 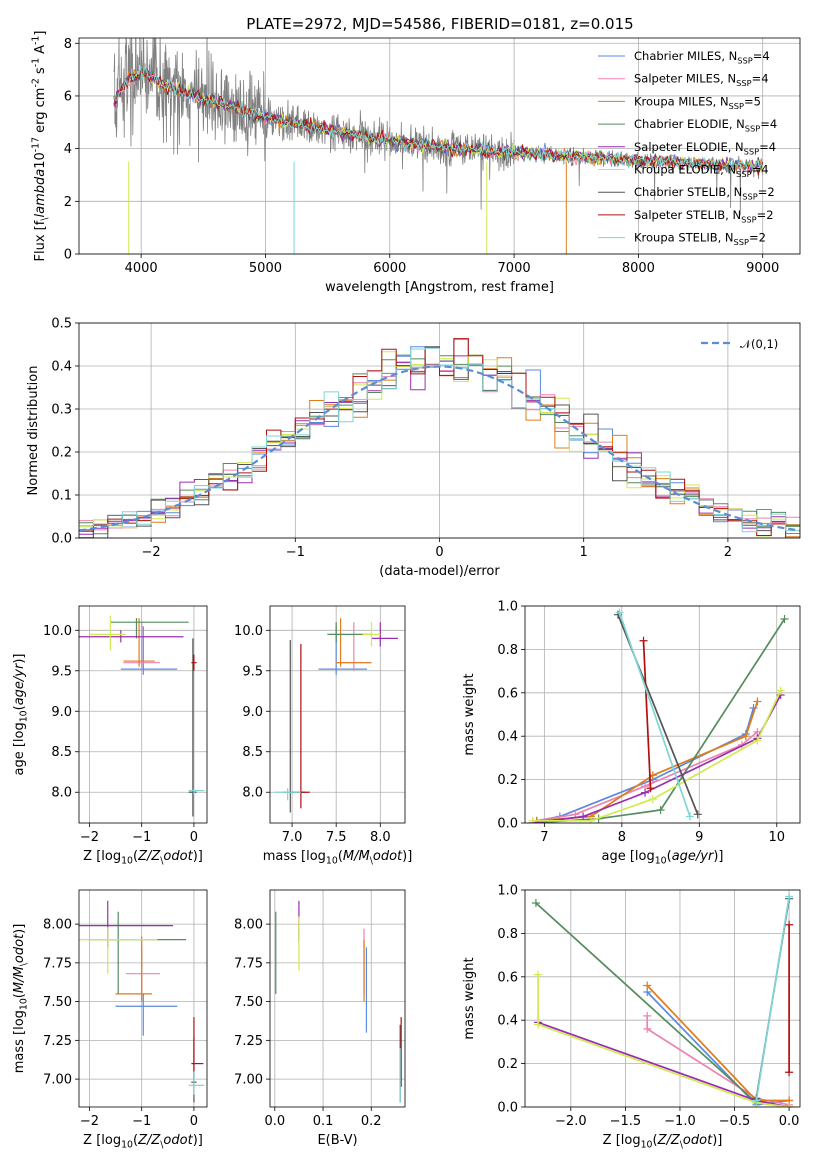 I want to click on y-tick-label: 7.50, so click(x=57, y=1002).